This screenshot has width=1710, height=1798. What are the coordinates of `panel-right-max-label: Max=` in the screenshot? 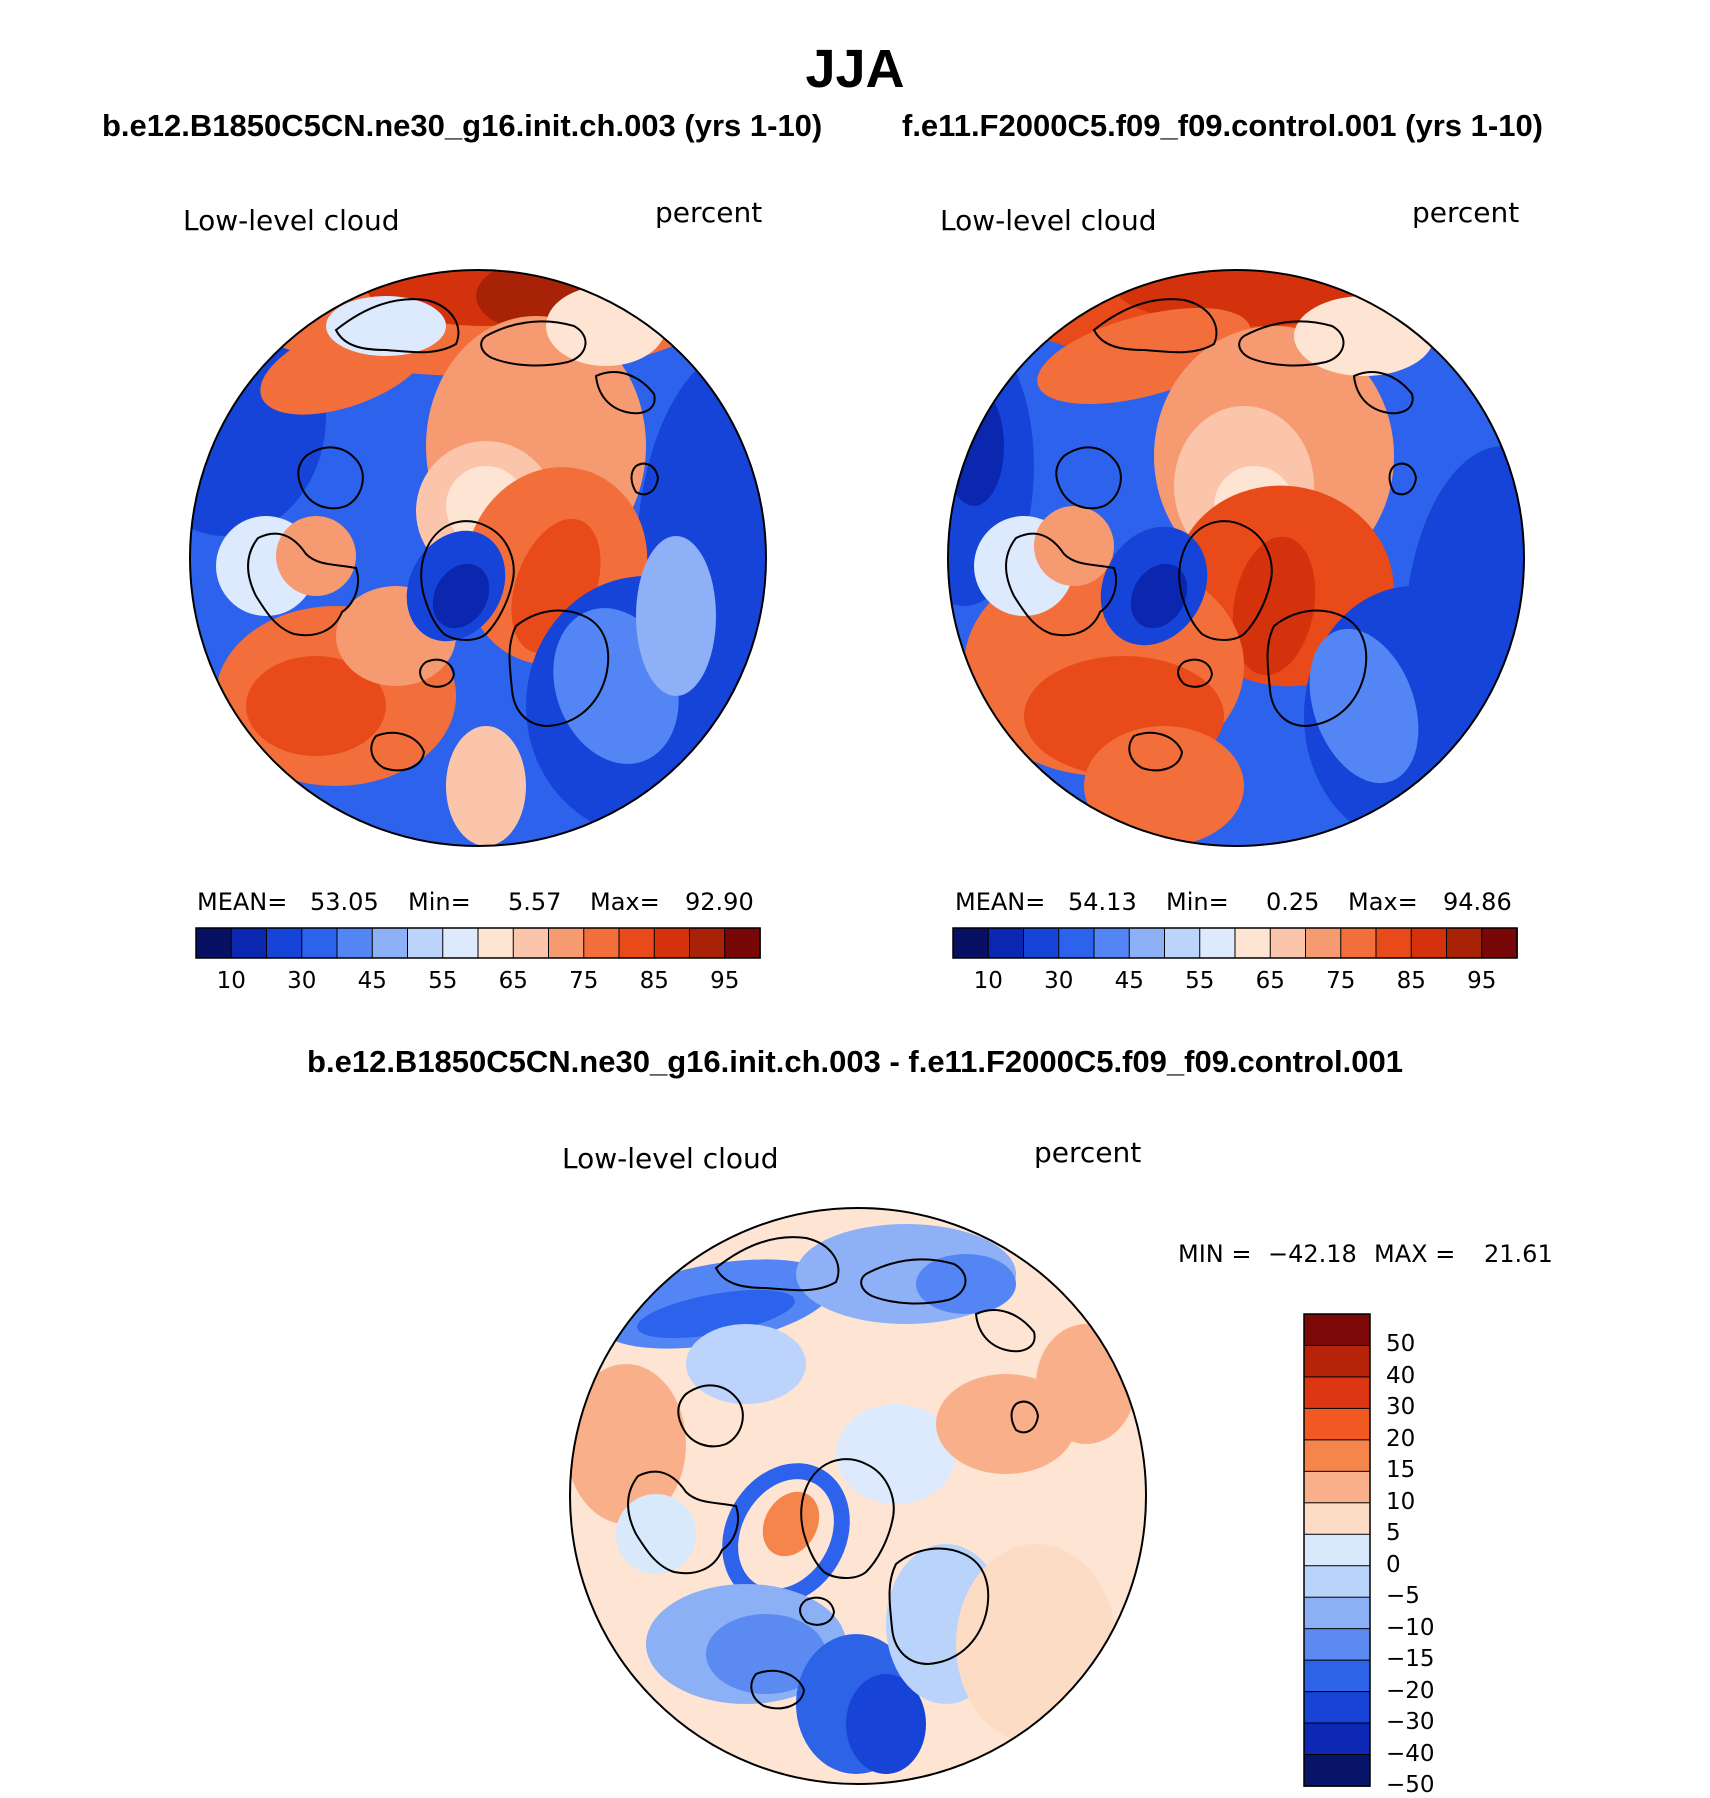 It's located at (1383, 902).